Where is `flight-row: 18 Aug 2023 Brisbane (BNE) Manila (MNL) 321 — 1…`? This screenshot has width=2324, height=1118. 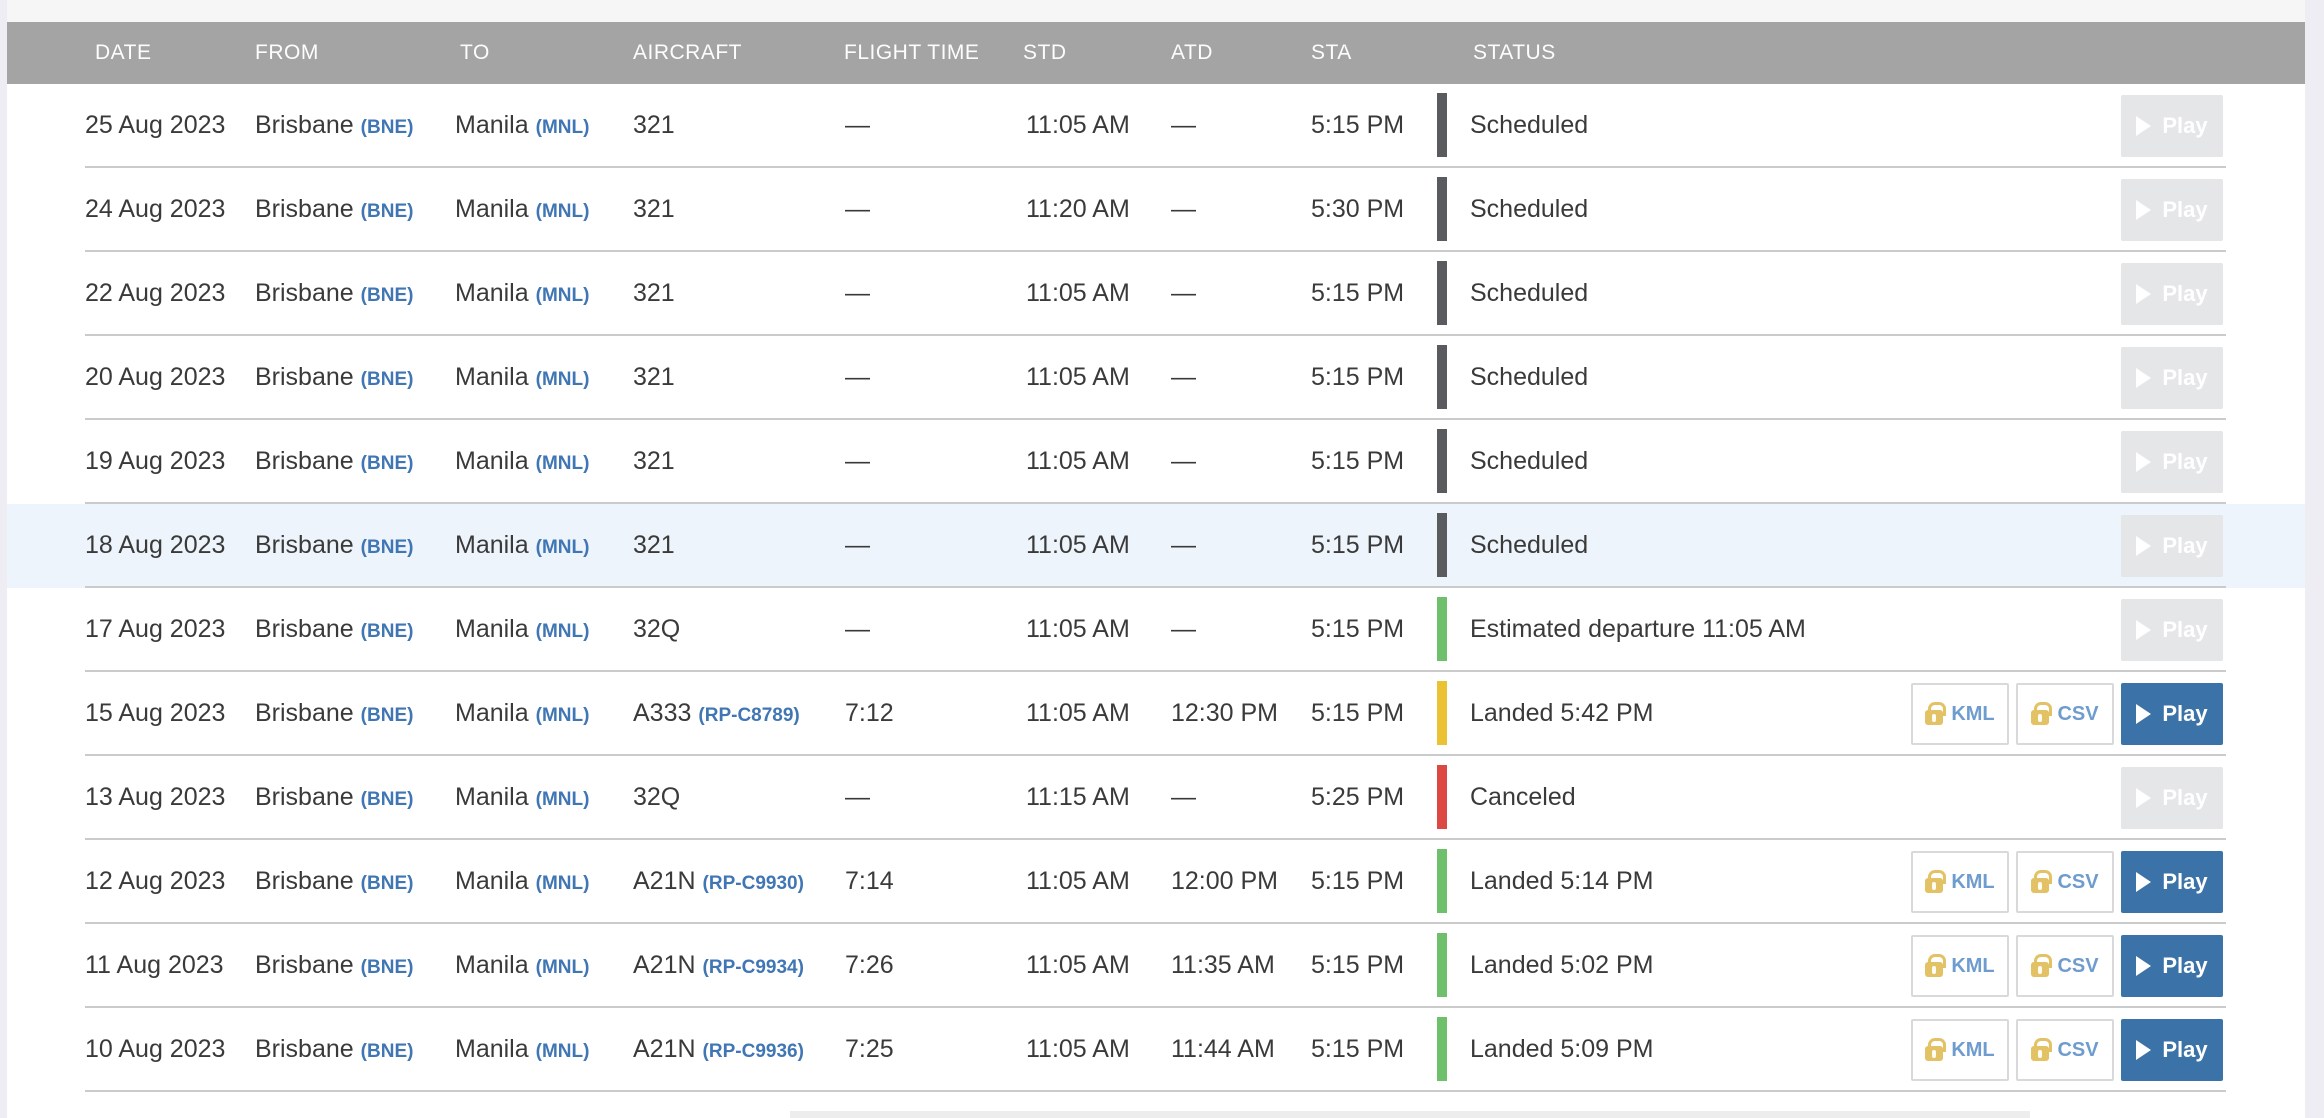 flight-row: 18 Aug 2023 Brisbane (BNE) Manila (MNL) 321 — 1… is located at coordinates (1156, 546).